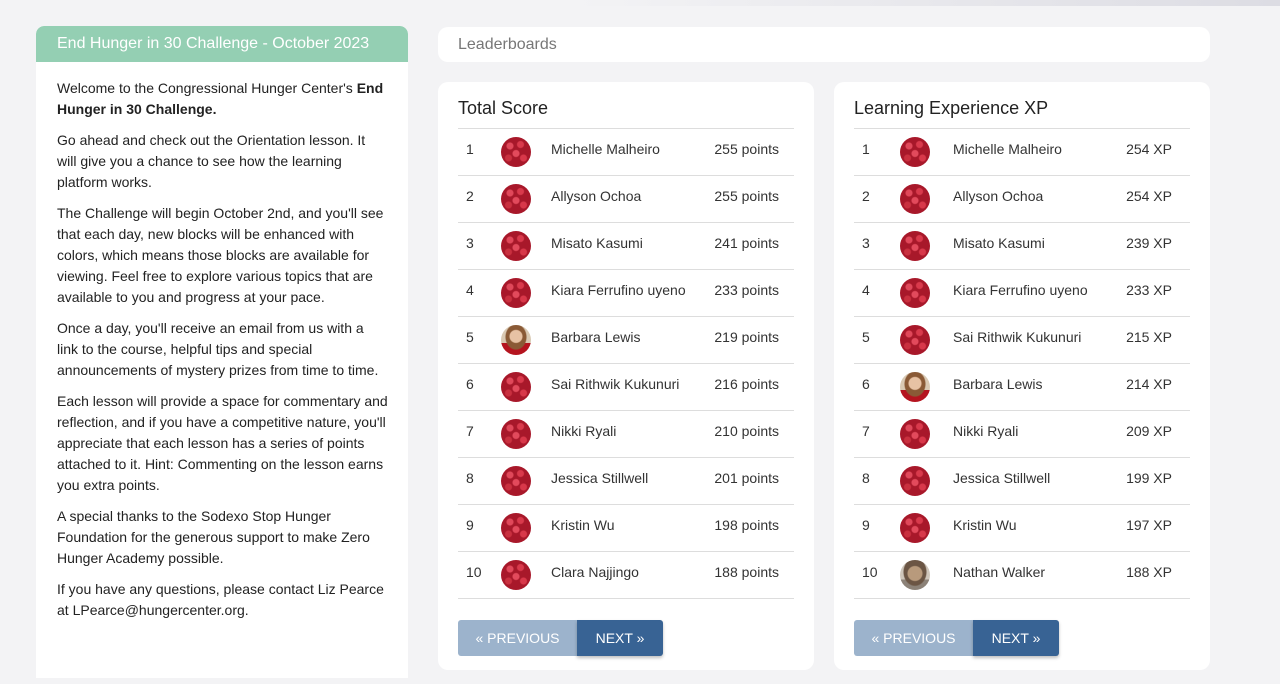  I want to click on rank-number: 7, so click(470, 431).